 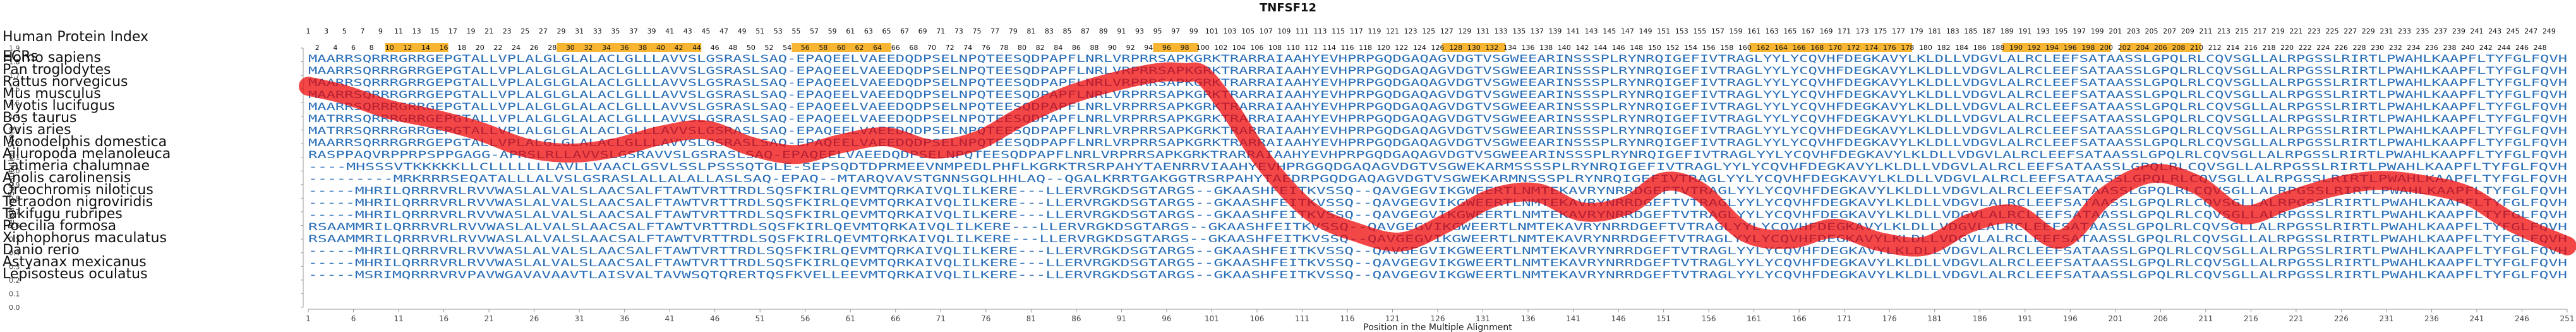 I want to click on x-tick-label: 171, so click(x=1844, y=318).